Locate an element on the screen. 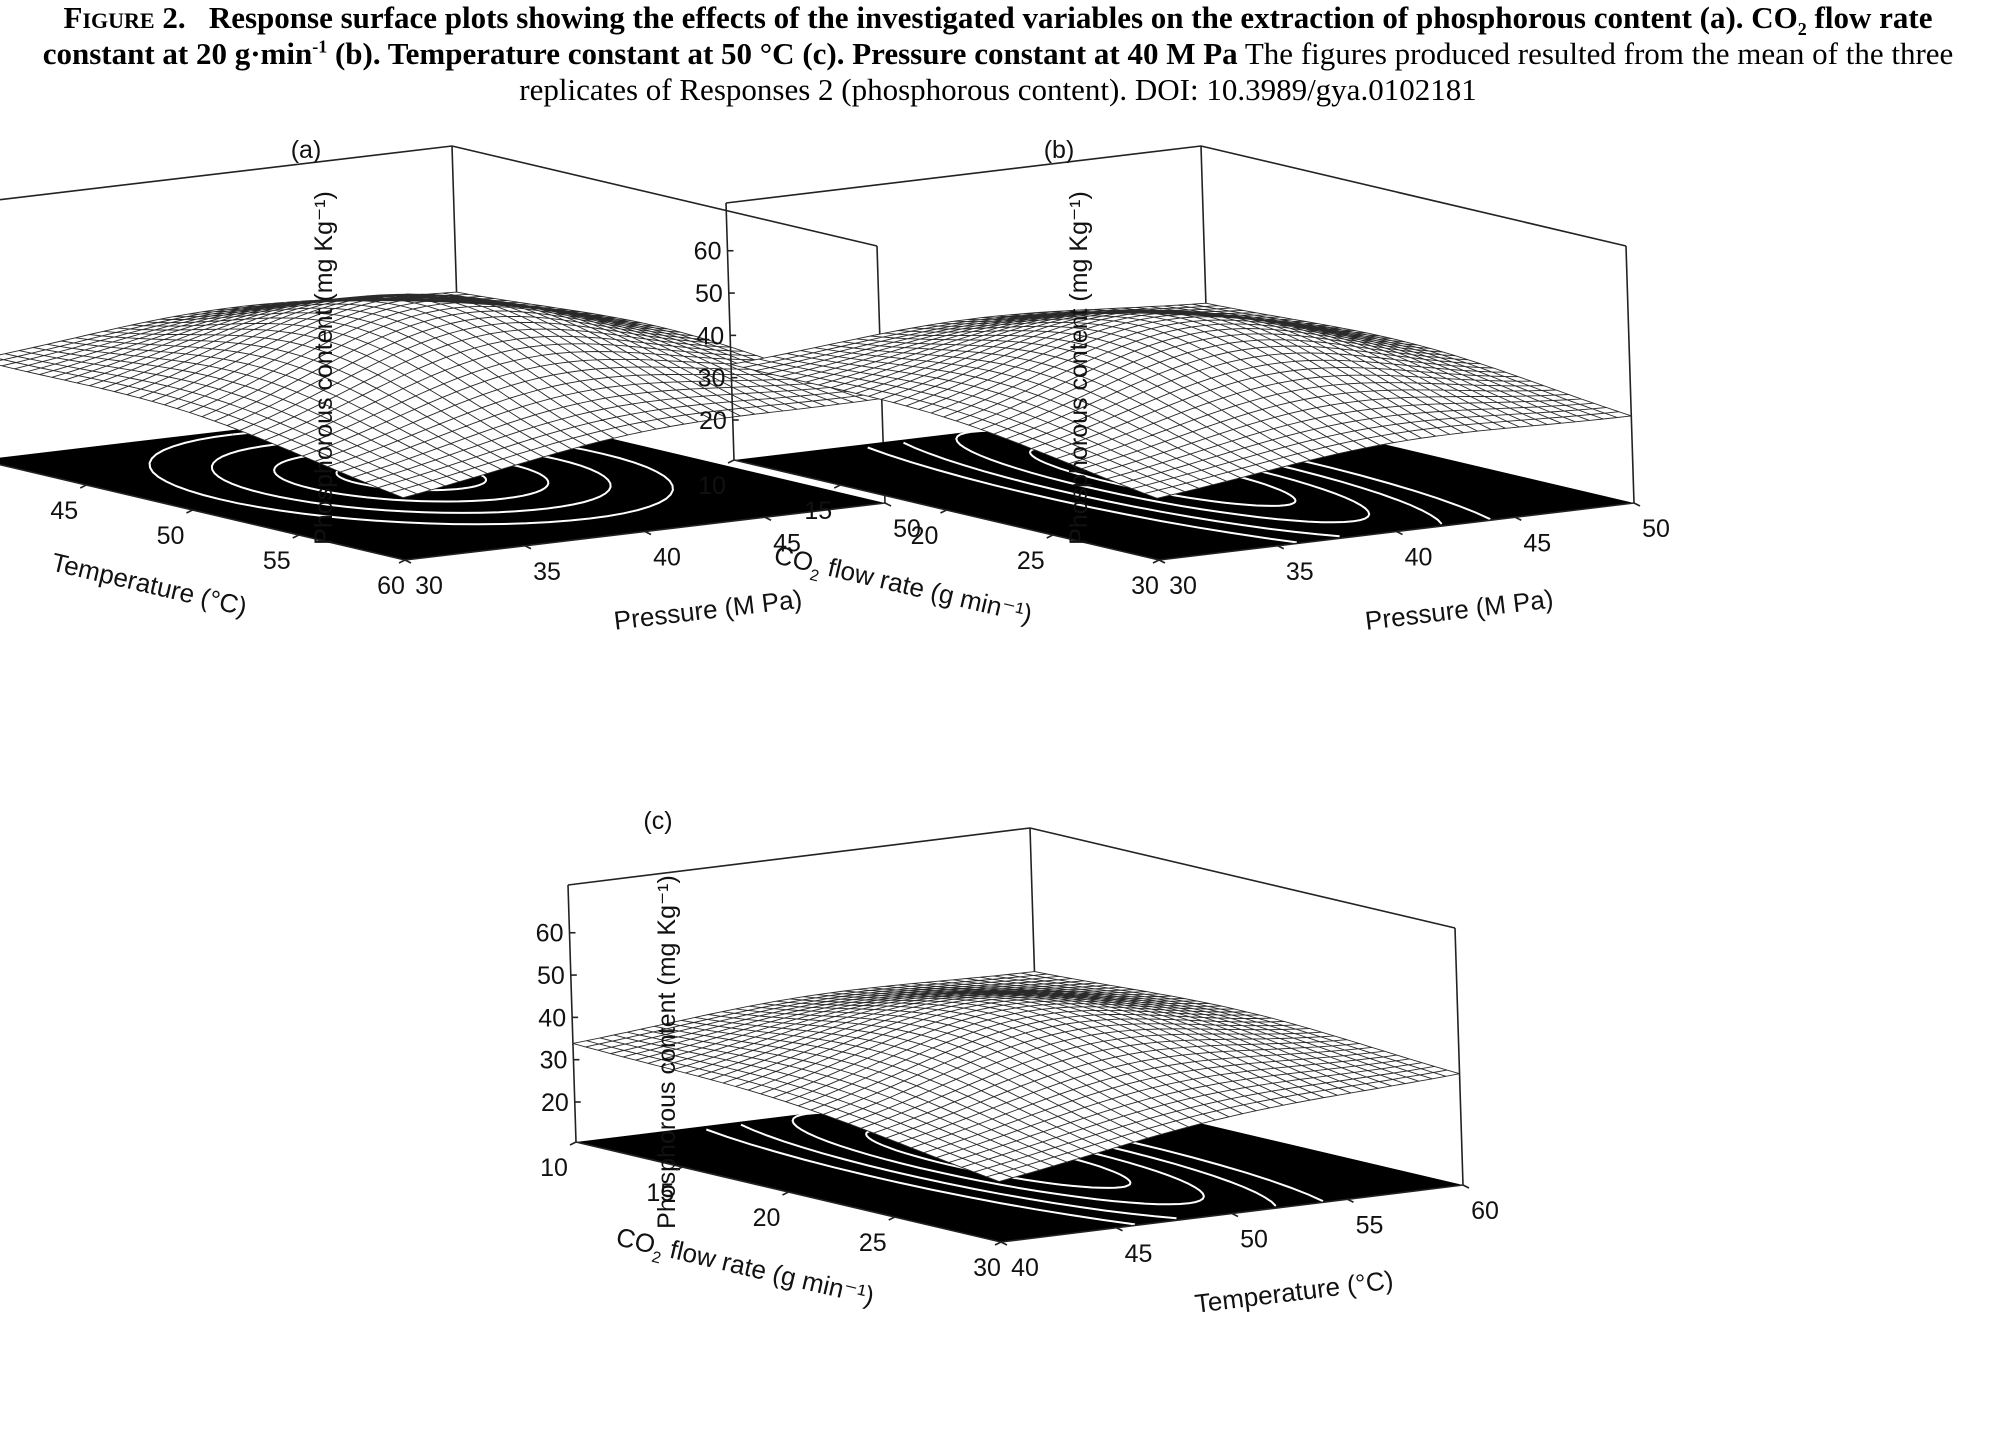 The width and height of the screenshot is (1996, 1434). x-axis-title: Temperature (°C) is located at coordinates (149, 584).